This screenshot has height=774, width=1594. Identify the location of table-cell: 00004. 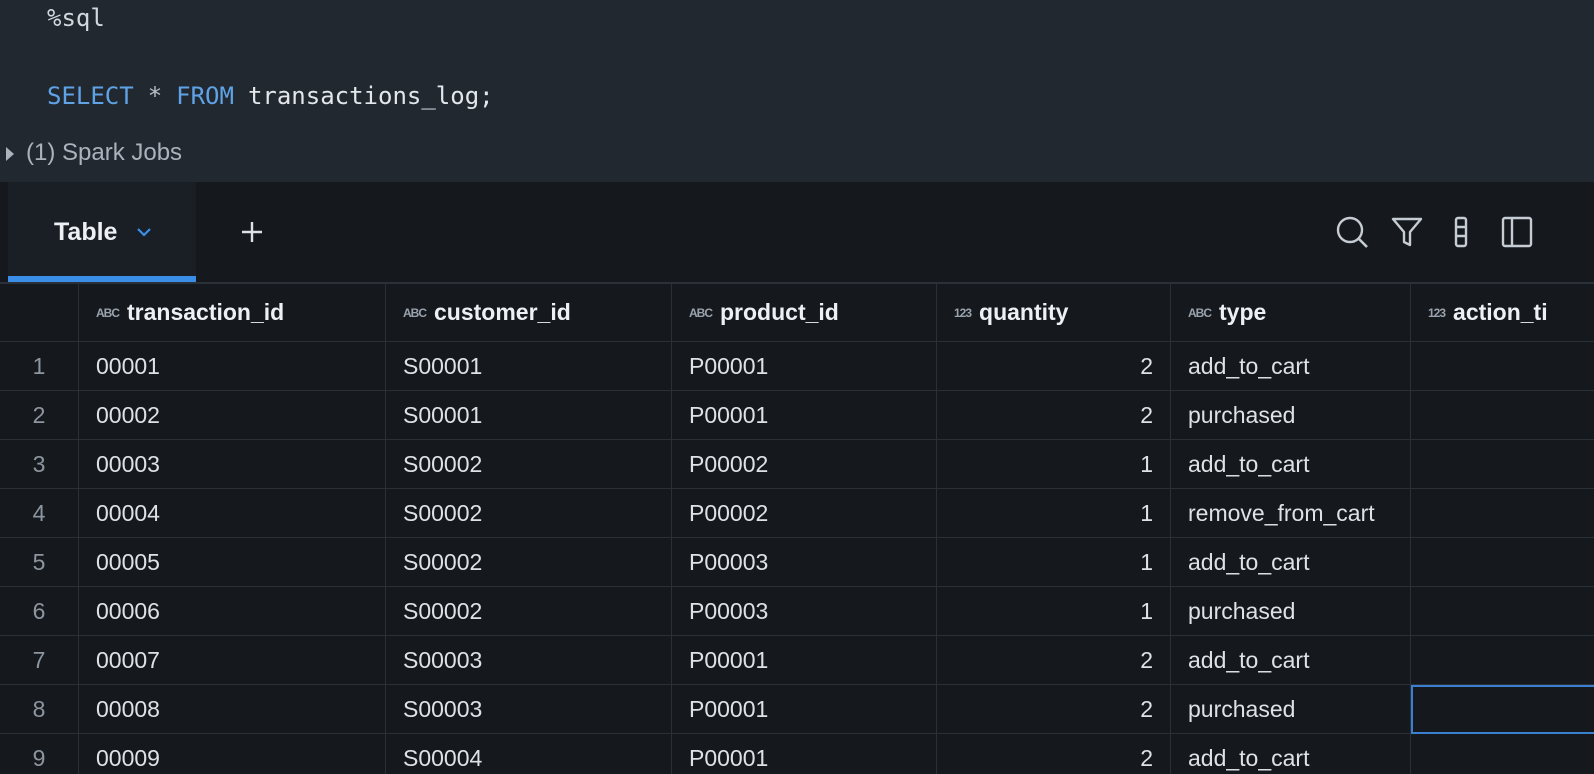
(232, 513).